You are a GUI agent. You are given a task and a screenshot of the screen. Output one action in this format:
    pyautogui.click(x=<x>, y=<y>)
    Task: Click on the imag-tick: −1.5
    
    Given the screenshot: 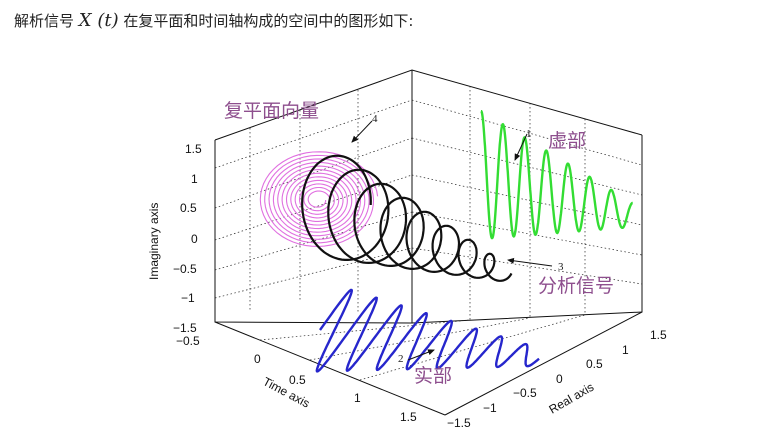 What is the action you would take?
    pyautogui.click(x=185, y=328)
    